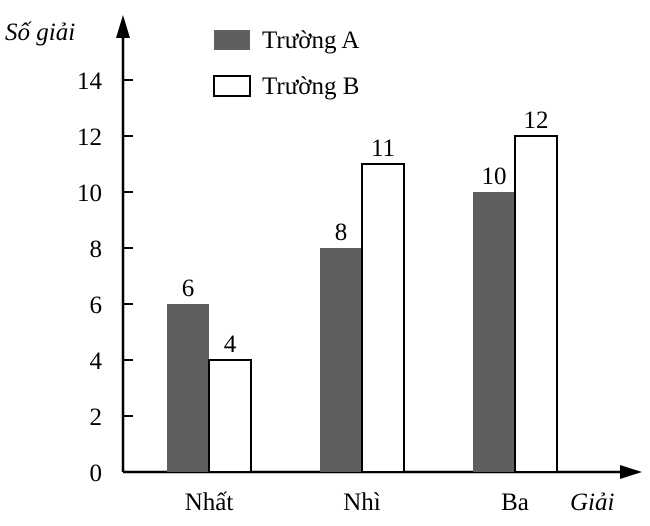  Describe the element at coordinates (96, 473) in the screenshot. I see `y-tick-label: 0` at that location.